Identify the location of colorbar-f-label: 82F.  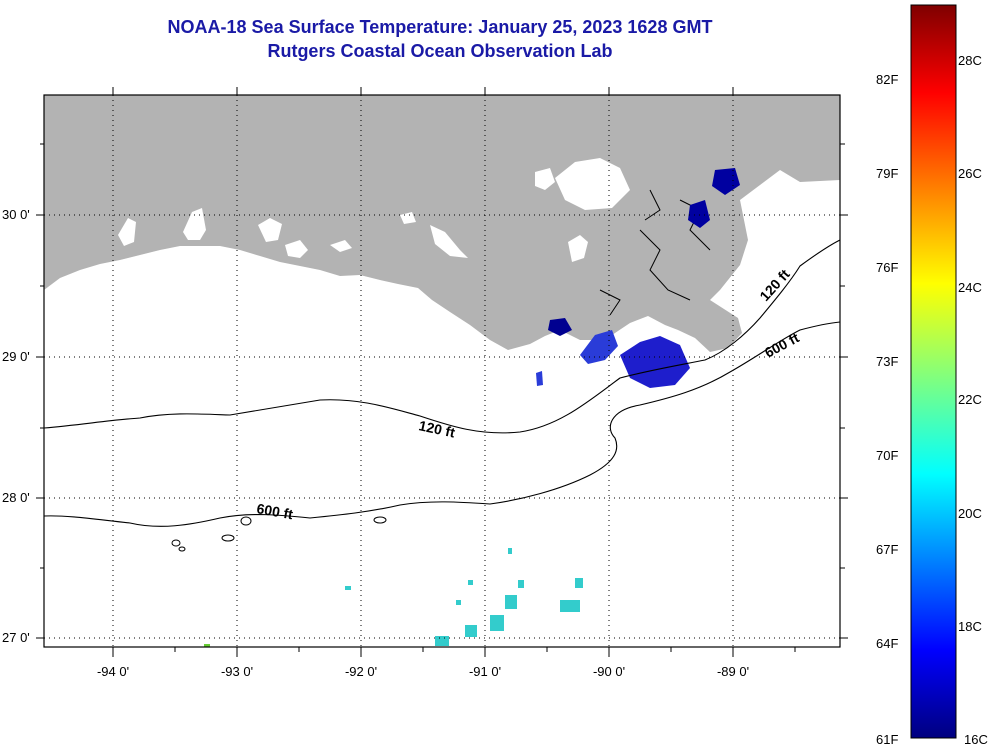
(887, 79).